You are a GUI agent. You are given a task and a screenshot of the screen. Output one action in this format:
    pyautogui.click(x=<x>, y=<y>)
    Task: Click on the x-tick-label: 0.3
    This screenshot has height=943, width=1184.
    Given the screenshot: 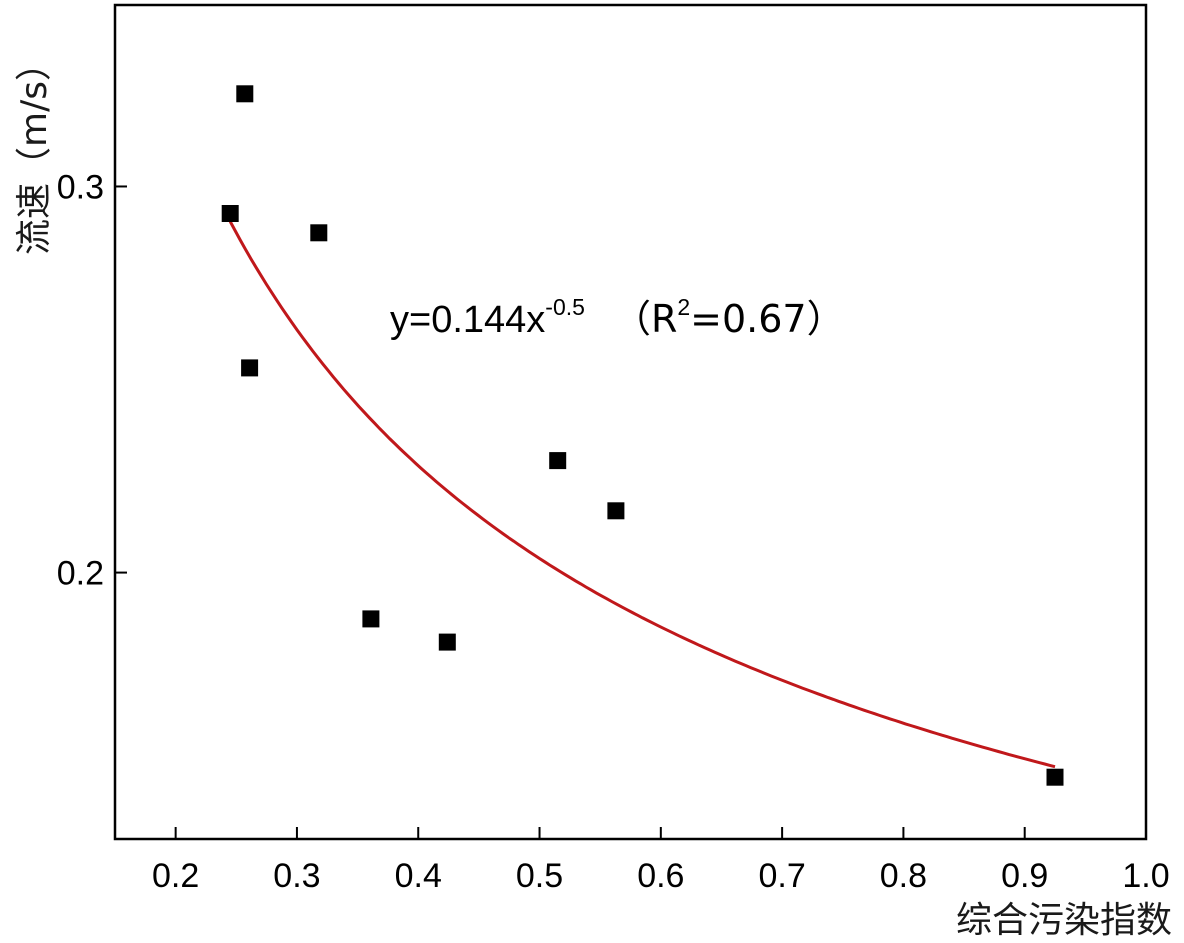 What is the action you would take?
    pyautogui.click(x=296, y=876)
    